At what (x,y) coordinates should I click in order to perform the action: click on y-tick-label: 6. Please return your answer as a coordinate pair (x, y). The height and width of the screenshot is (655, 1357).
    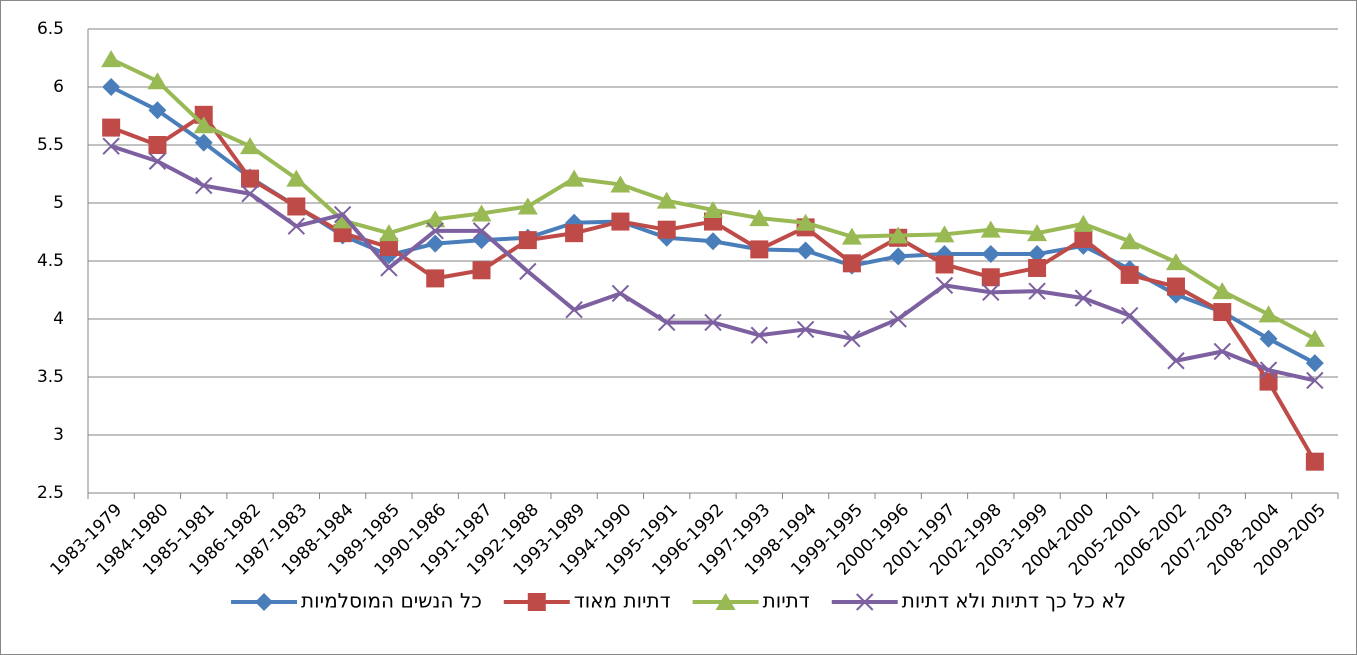
    Looking at the image, I should click on (58, 87).